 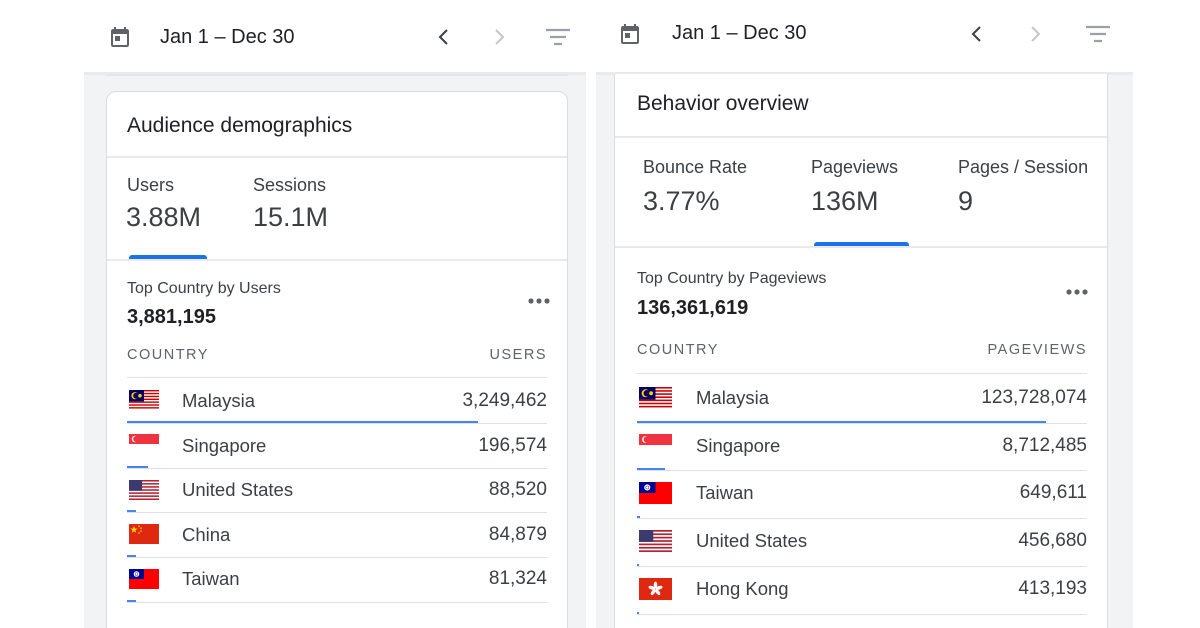 What do you see at coordinates (681, 201) in the screenshot?
I see `metric-value: 3.77%` at bounding box center [681, 201].